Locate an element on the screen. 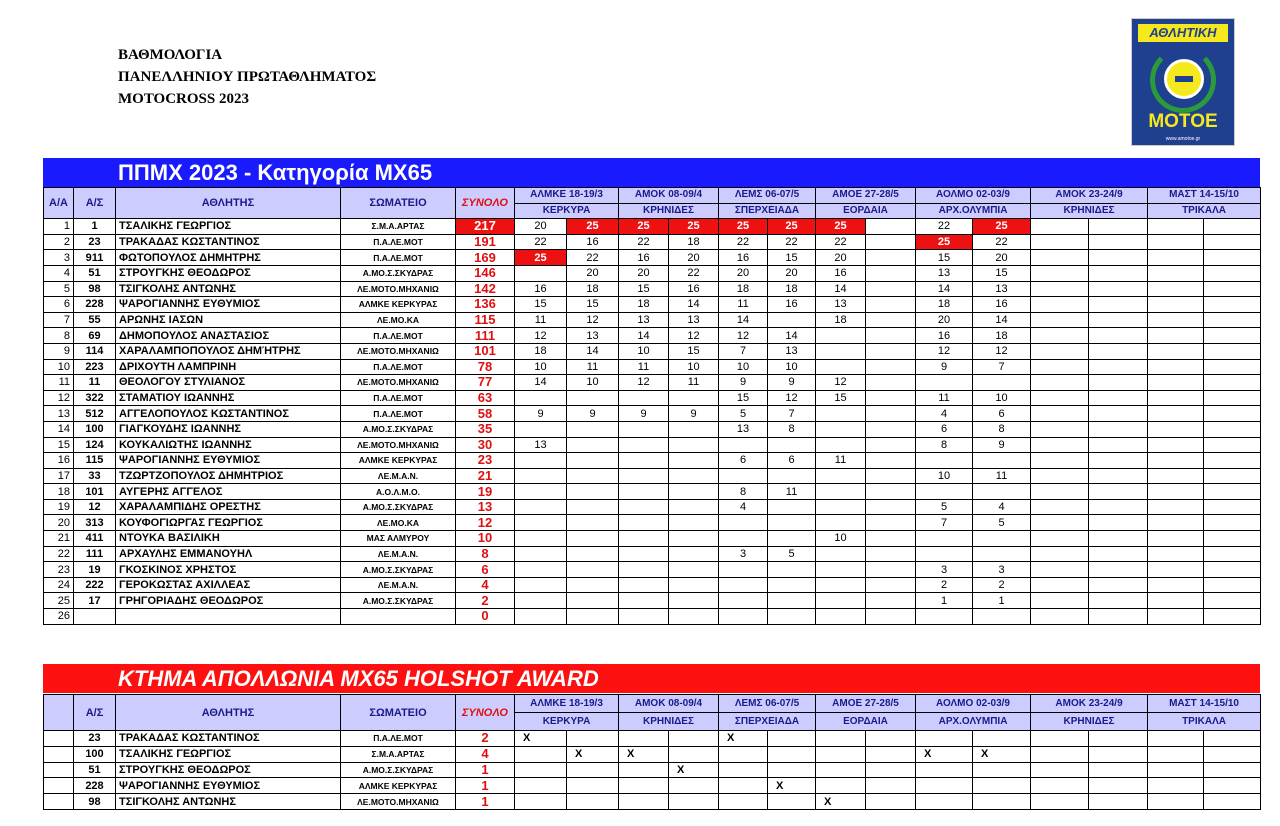  event-venue: ΚΡΗΝΙΔΕΣ is located at coordinates (668, 211).